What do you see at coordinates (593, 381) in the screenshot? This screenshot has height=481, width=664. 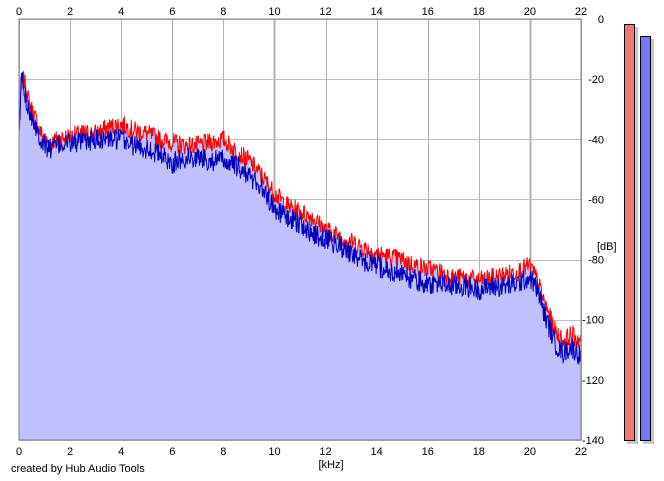 I see `y-tick-label: -120` at bounding box center [593, 381].